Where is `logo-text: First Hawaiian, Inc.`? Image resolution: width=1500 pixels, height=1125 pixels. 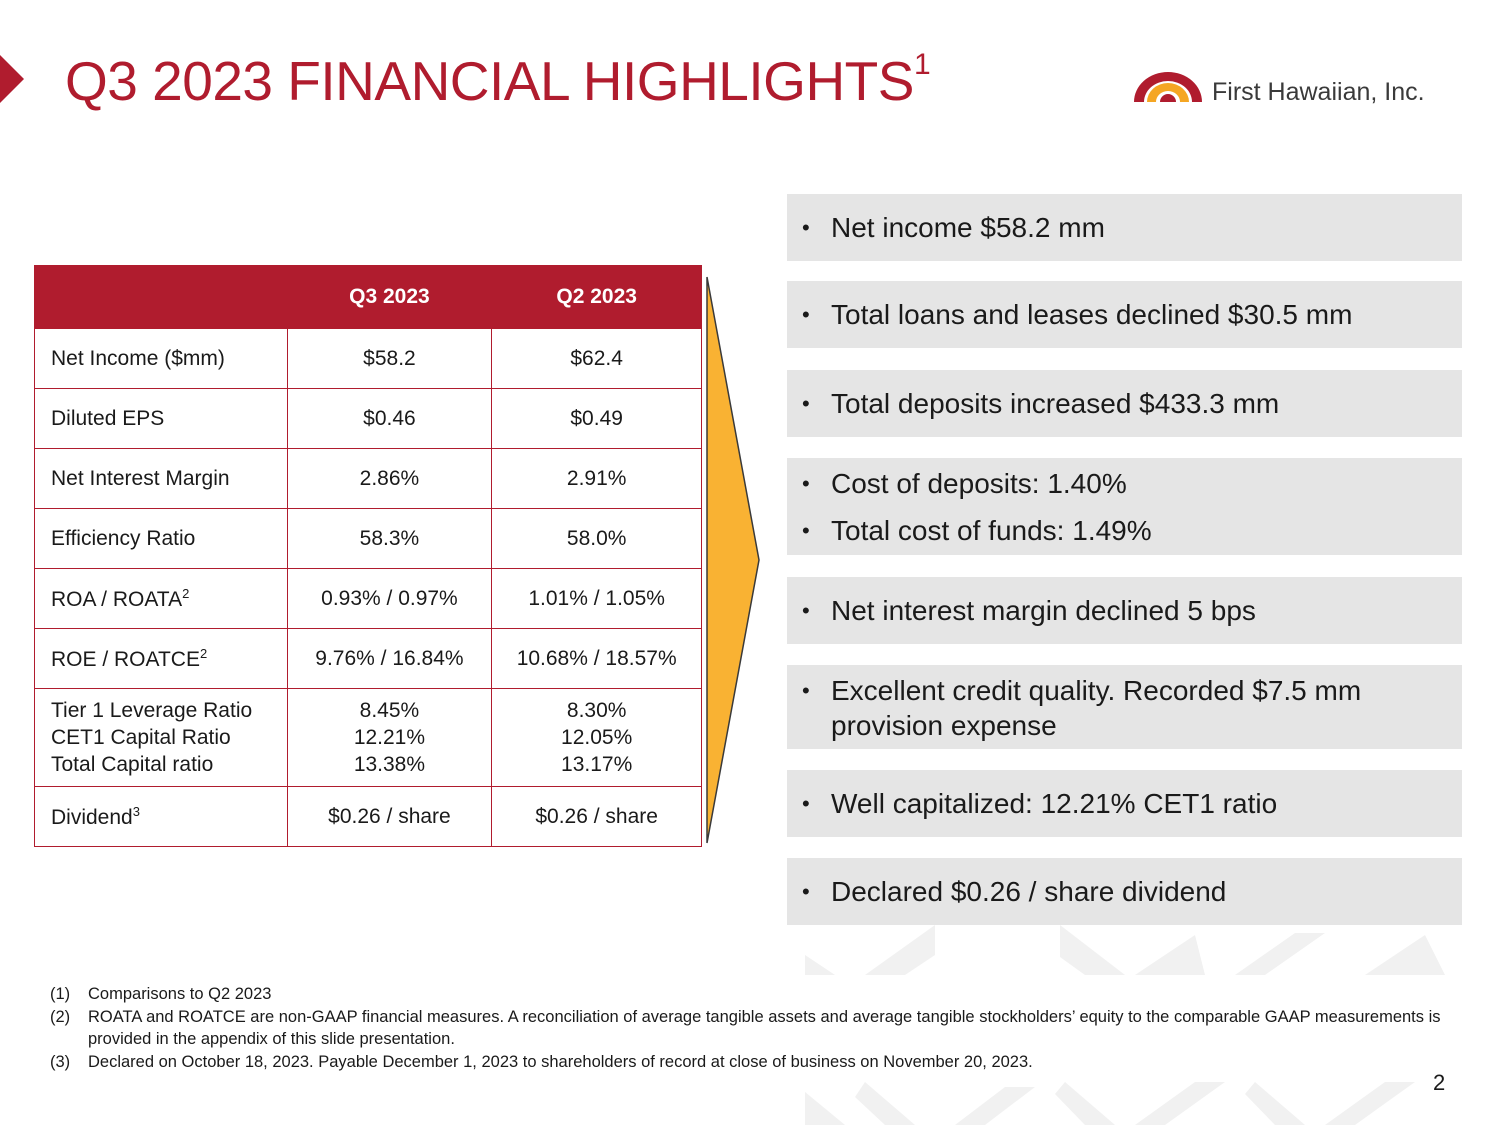 logo-text: First Hawaiian, Inc. is located at coordinates (1318, 92).